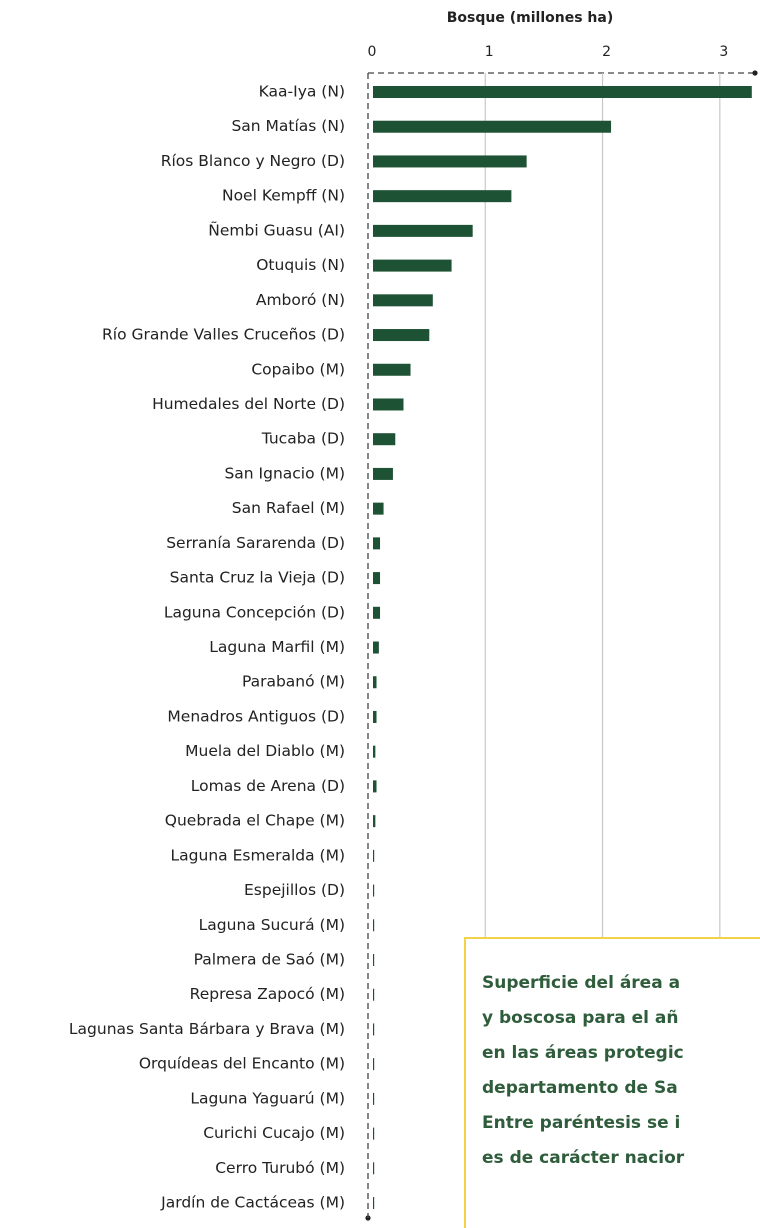 The width and height of the screenshot is (760, 1228). Describe the element at coordinates (269, 960) in the screenshot. I see `y-tick-label: Palmera de Saó (M)` at that location.